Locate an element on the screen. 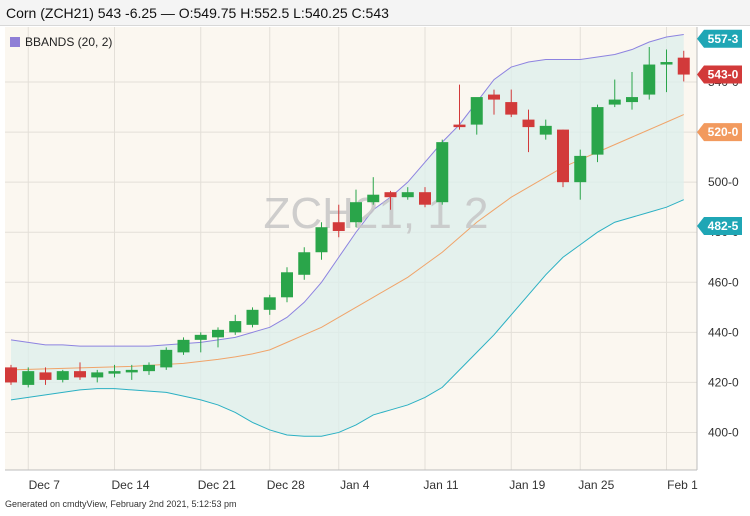 The width and height of the screenshot is (750, 516). price-badge: 543-0 is located at coordinates (719, 74).